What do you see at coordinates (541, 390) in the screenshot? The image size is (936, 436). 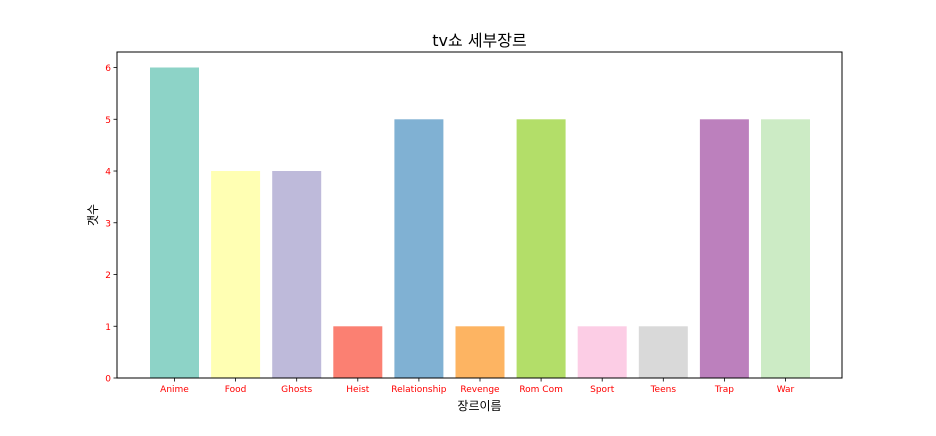 I see `x-tick-label: Rom Com` at bounding box center [541, 390].